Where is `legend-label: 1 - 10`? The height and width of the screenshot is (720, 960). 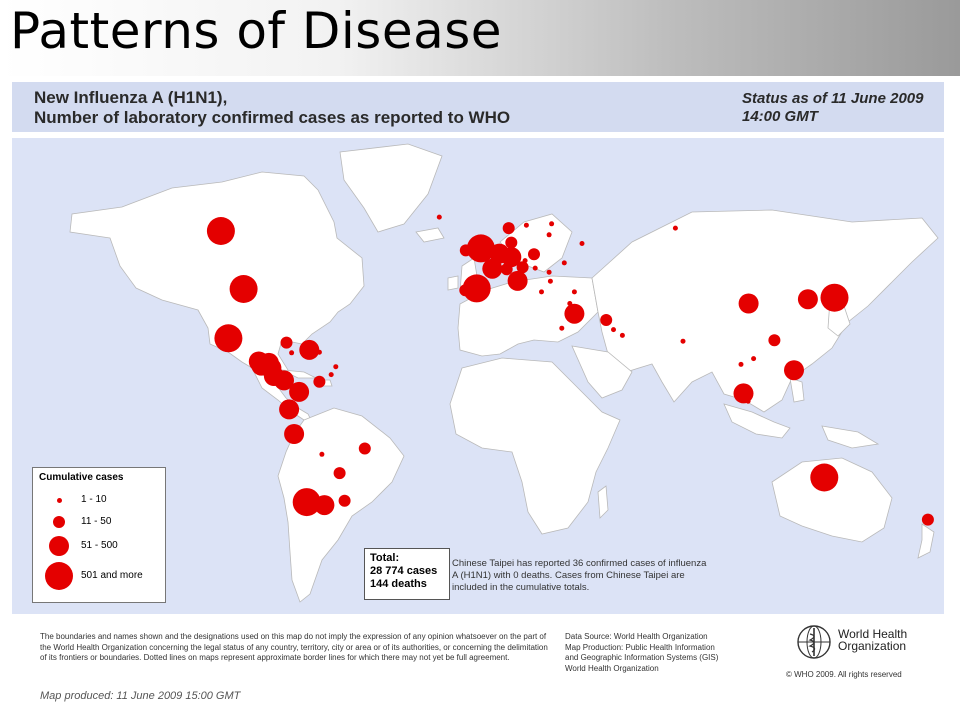 legend-label: 1 - 10 is located at coordinates (94, 499).